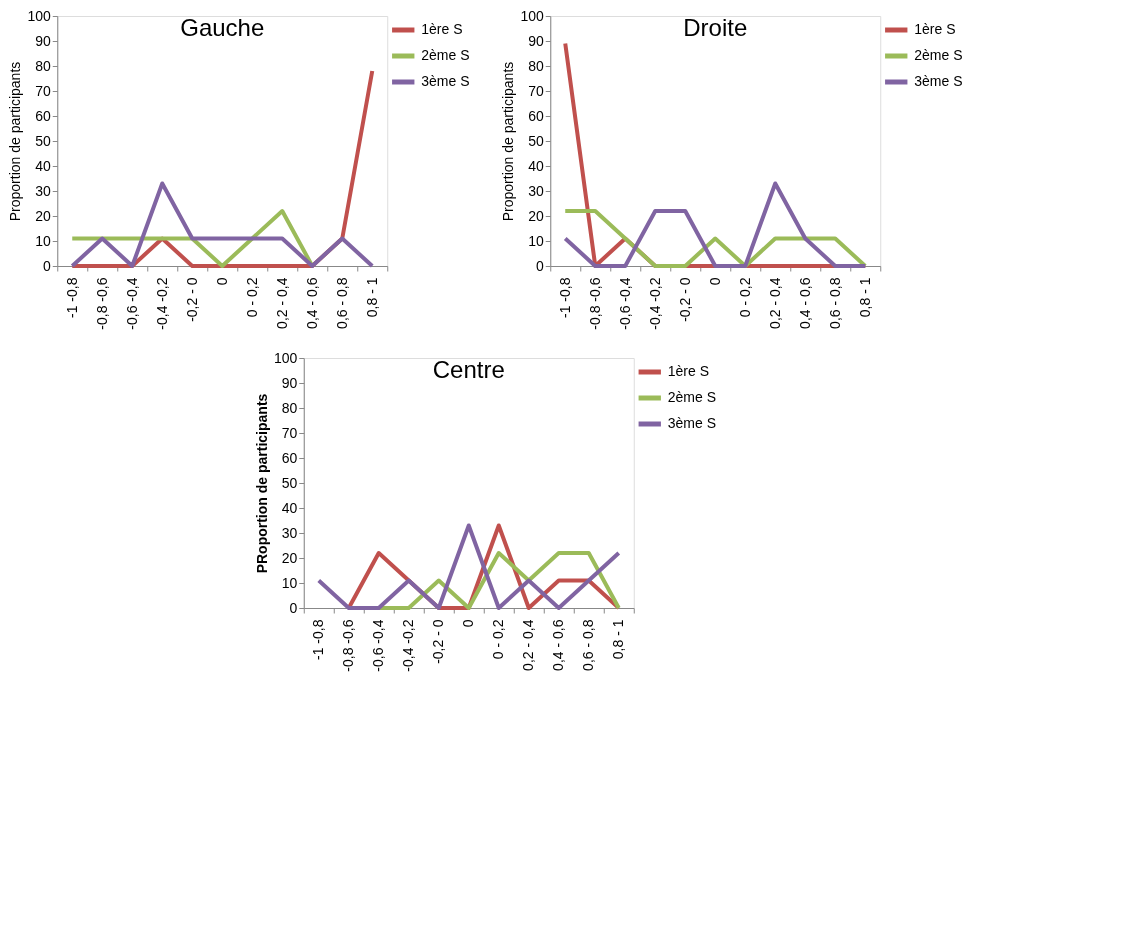 The height and width of the screenshot is (932, 1123). Describe the element at coordinates (715, 224) in the screenshot. I see `line-series` at that location.